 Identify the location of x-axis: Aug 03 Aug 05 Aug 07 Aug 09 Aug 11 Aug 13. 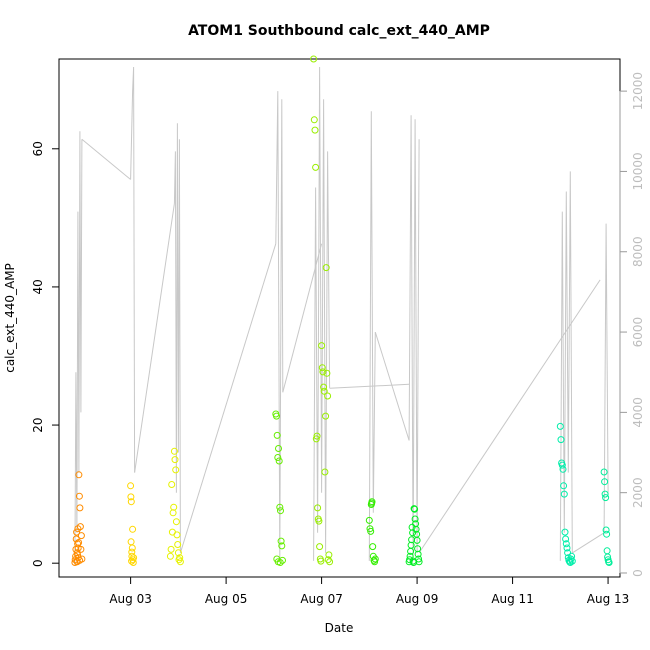
(369, 591).